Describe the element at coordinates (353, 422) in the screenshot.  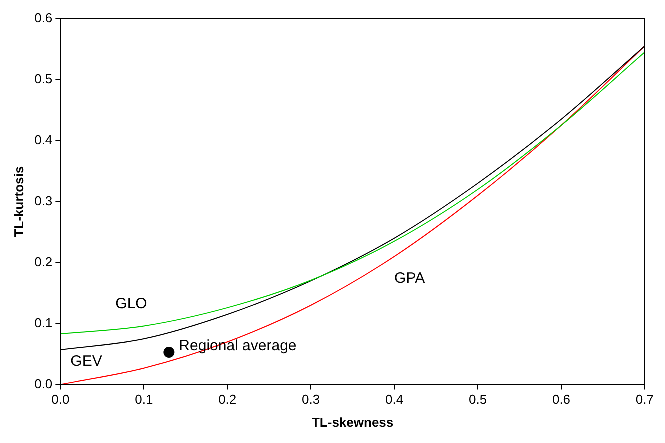
I see `x-axis-title: TL-skewness` at that location.